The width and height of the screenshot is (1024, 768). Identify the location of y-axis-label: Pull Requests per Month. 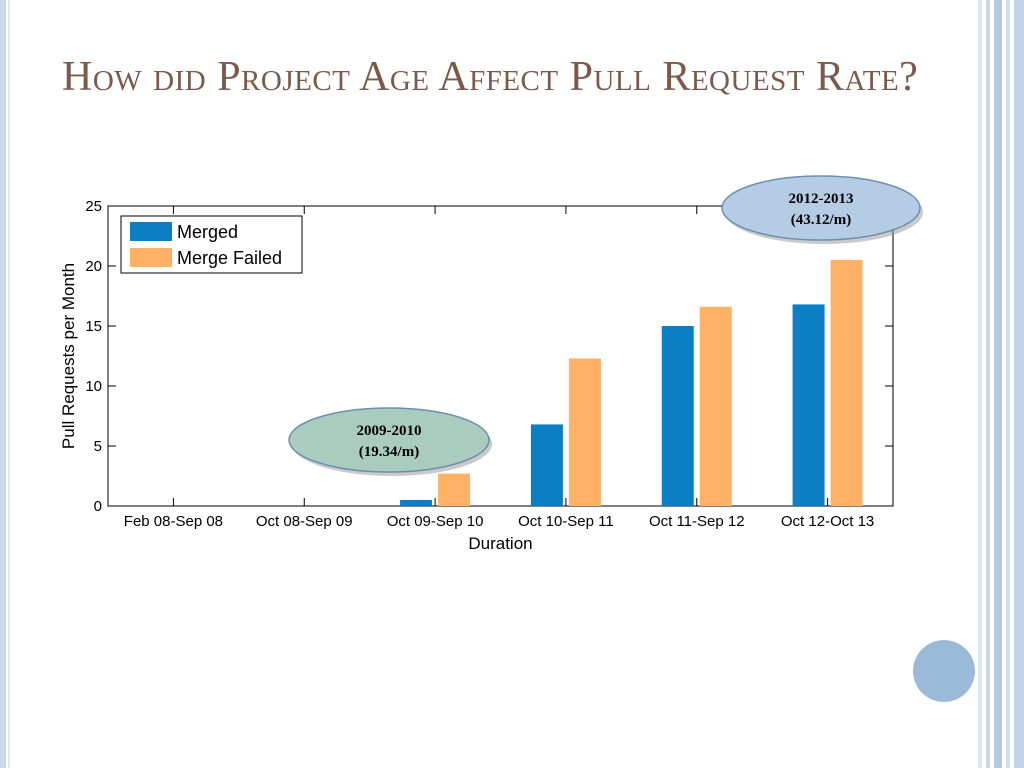
(68, 356).